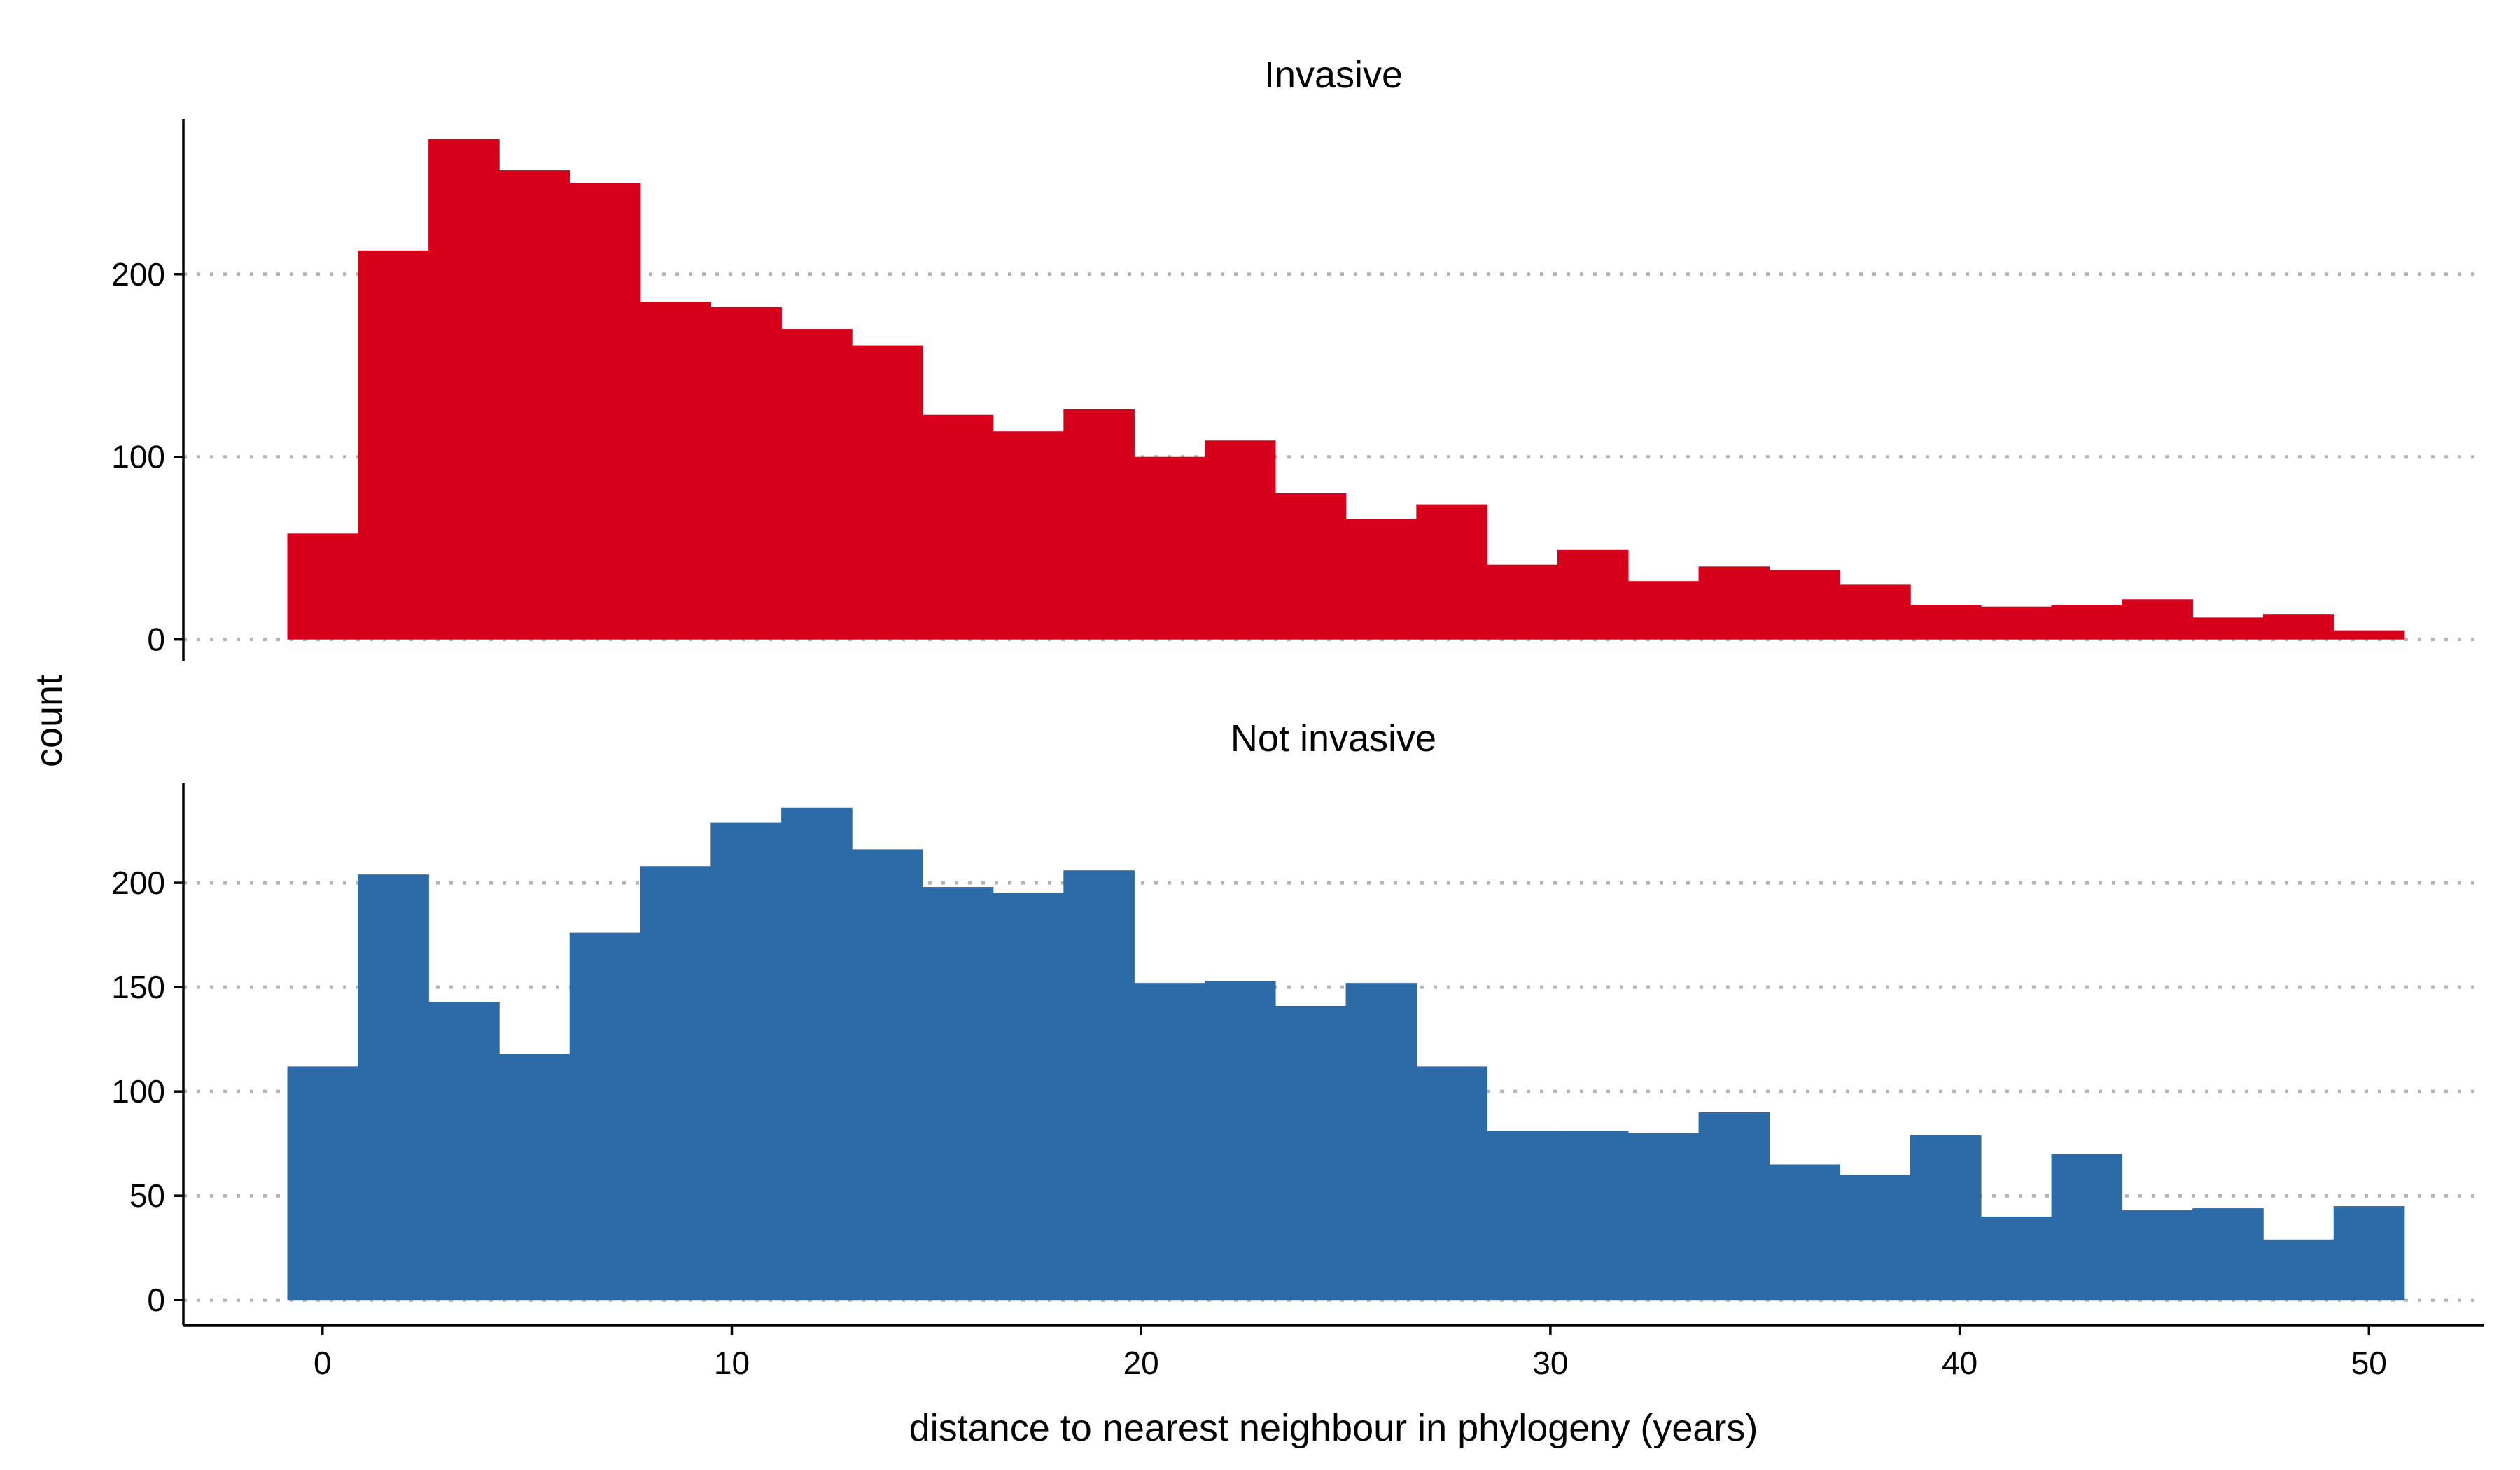 The image size is (2520, 1470). What do you see at coordinates (1141, 1363) in the screenshot?
I see `x-tick-label: 20` at bounding box center [1141, 1363].